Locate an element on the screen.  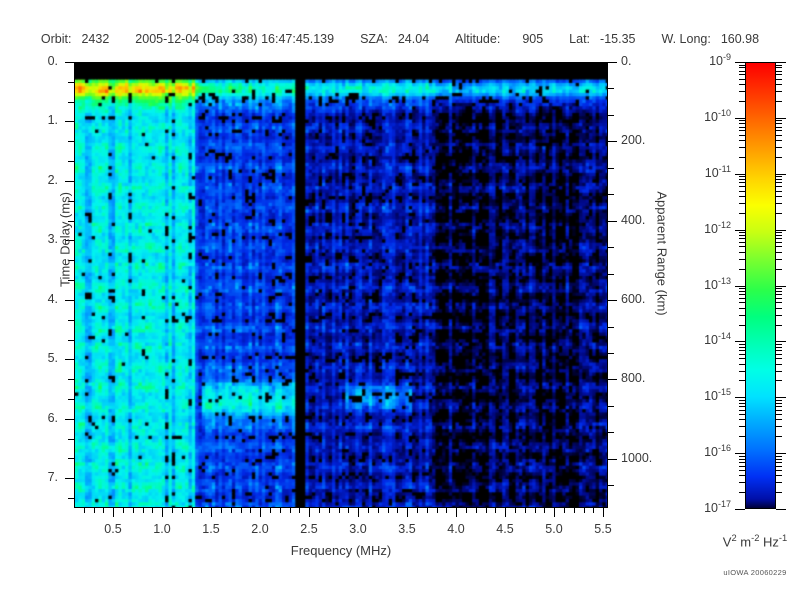
colorbar-tick-exponent: -14 is located at coordinates (724, 336).